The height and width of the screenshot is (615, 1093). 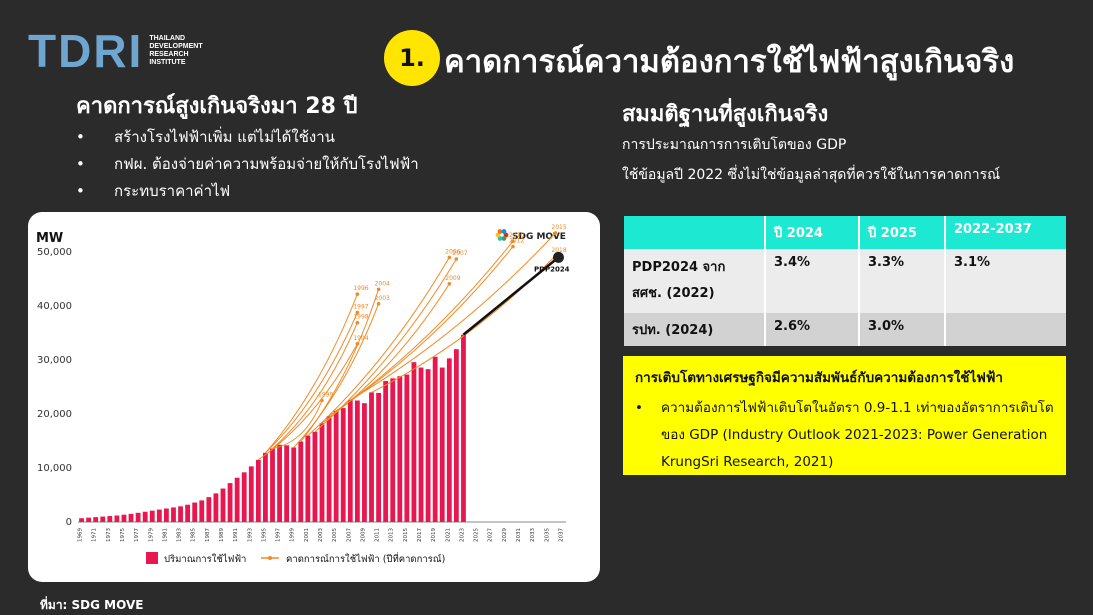 I want to click on table-row: PDP2024 จาก สศช. (2022) 3.4% 3.3% 3.1%, so click(x=845, y=281).